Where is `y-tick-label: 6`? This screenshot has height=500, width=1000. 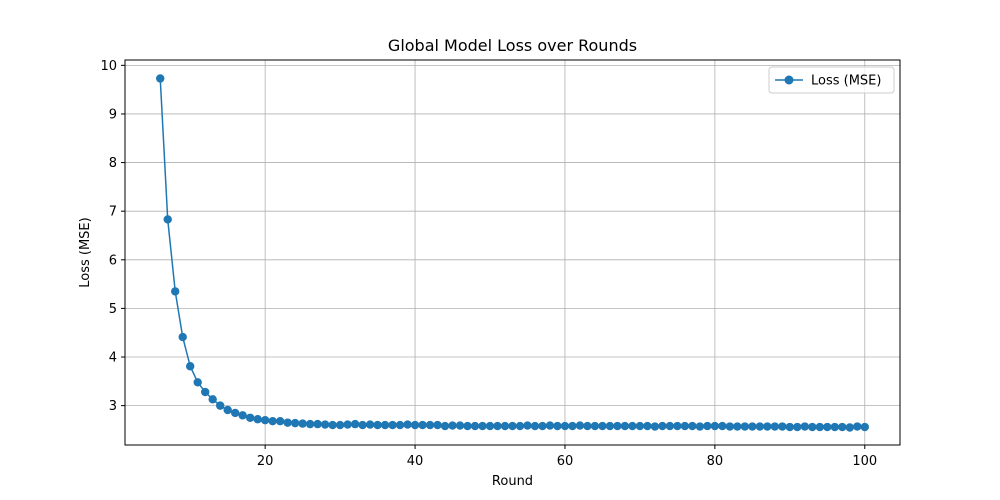 y-tick-label: 6 is located at coordinates (113, 260).